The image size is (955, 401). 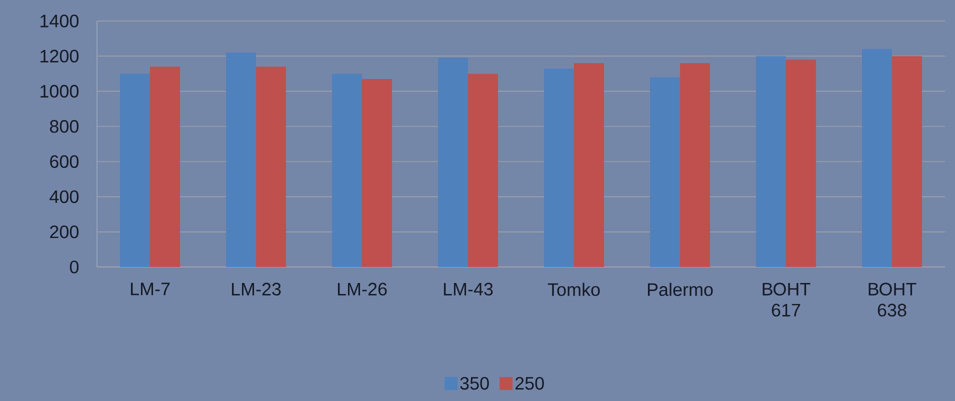 What do you see at coordinates (64, 161) in the screenshot?
I see `y-tick-label: 600` at bounding box center [64, 161].